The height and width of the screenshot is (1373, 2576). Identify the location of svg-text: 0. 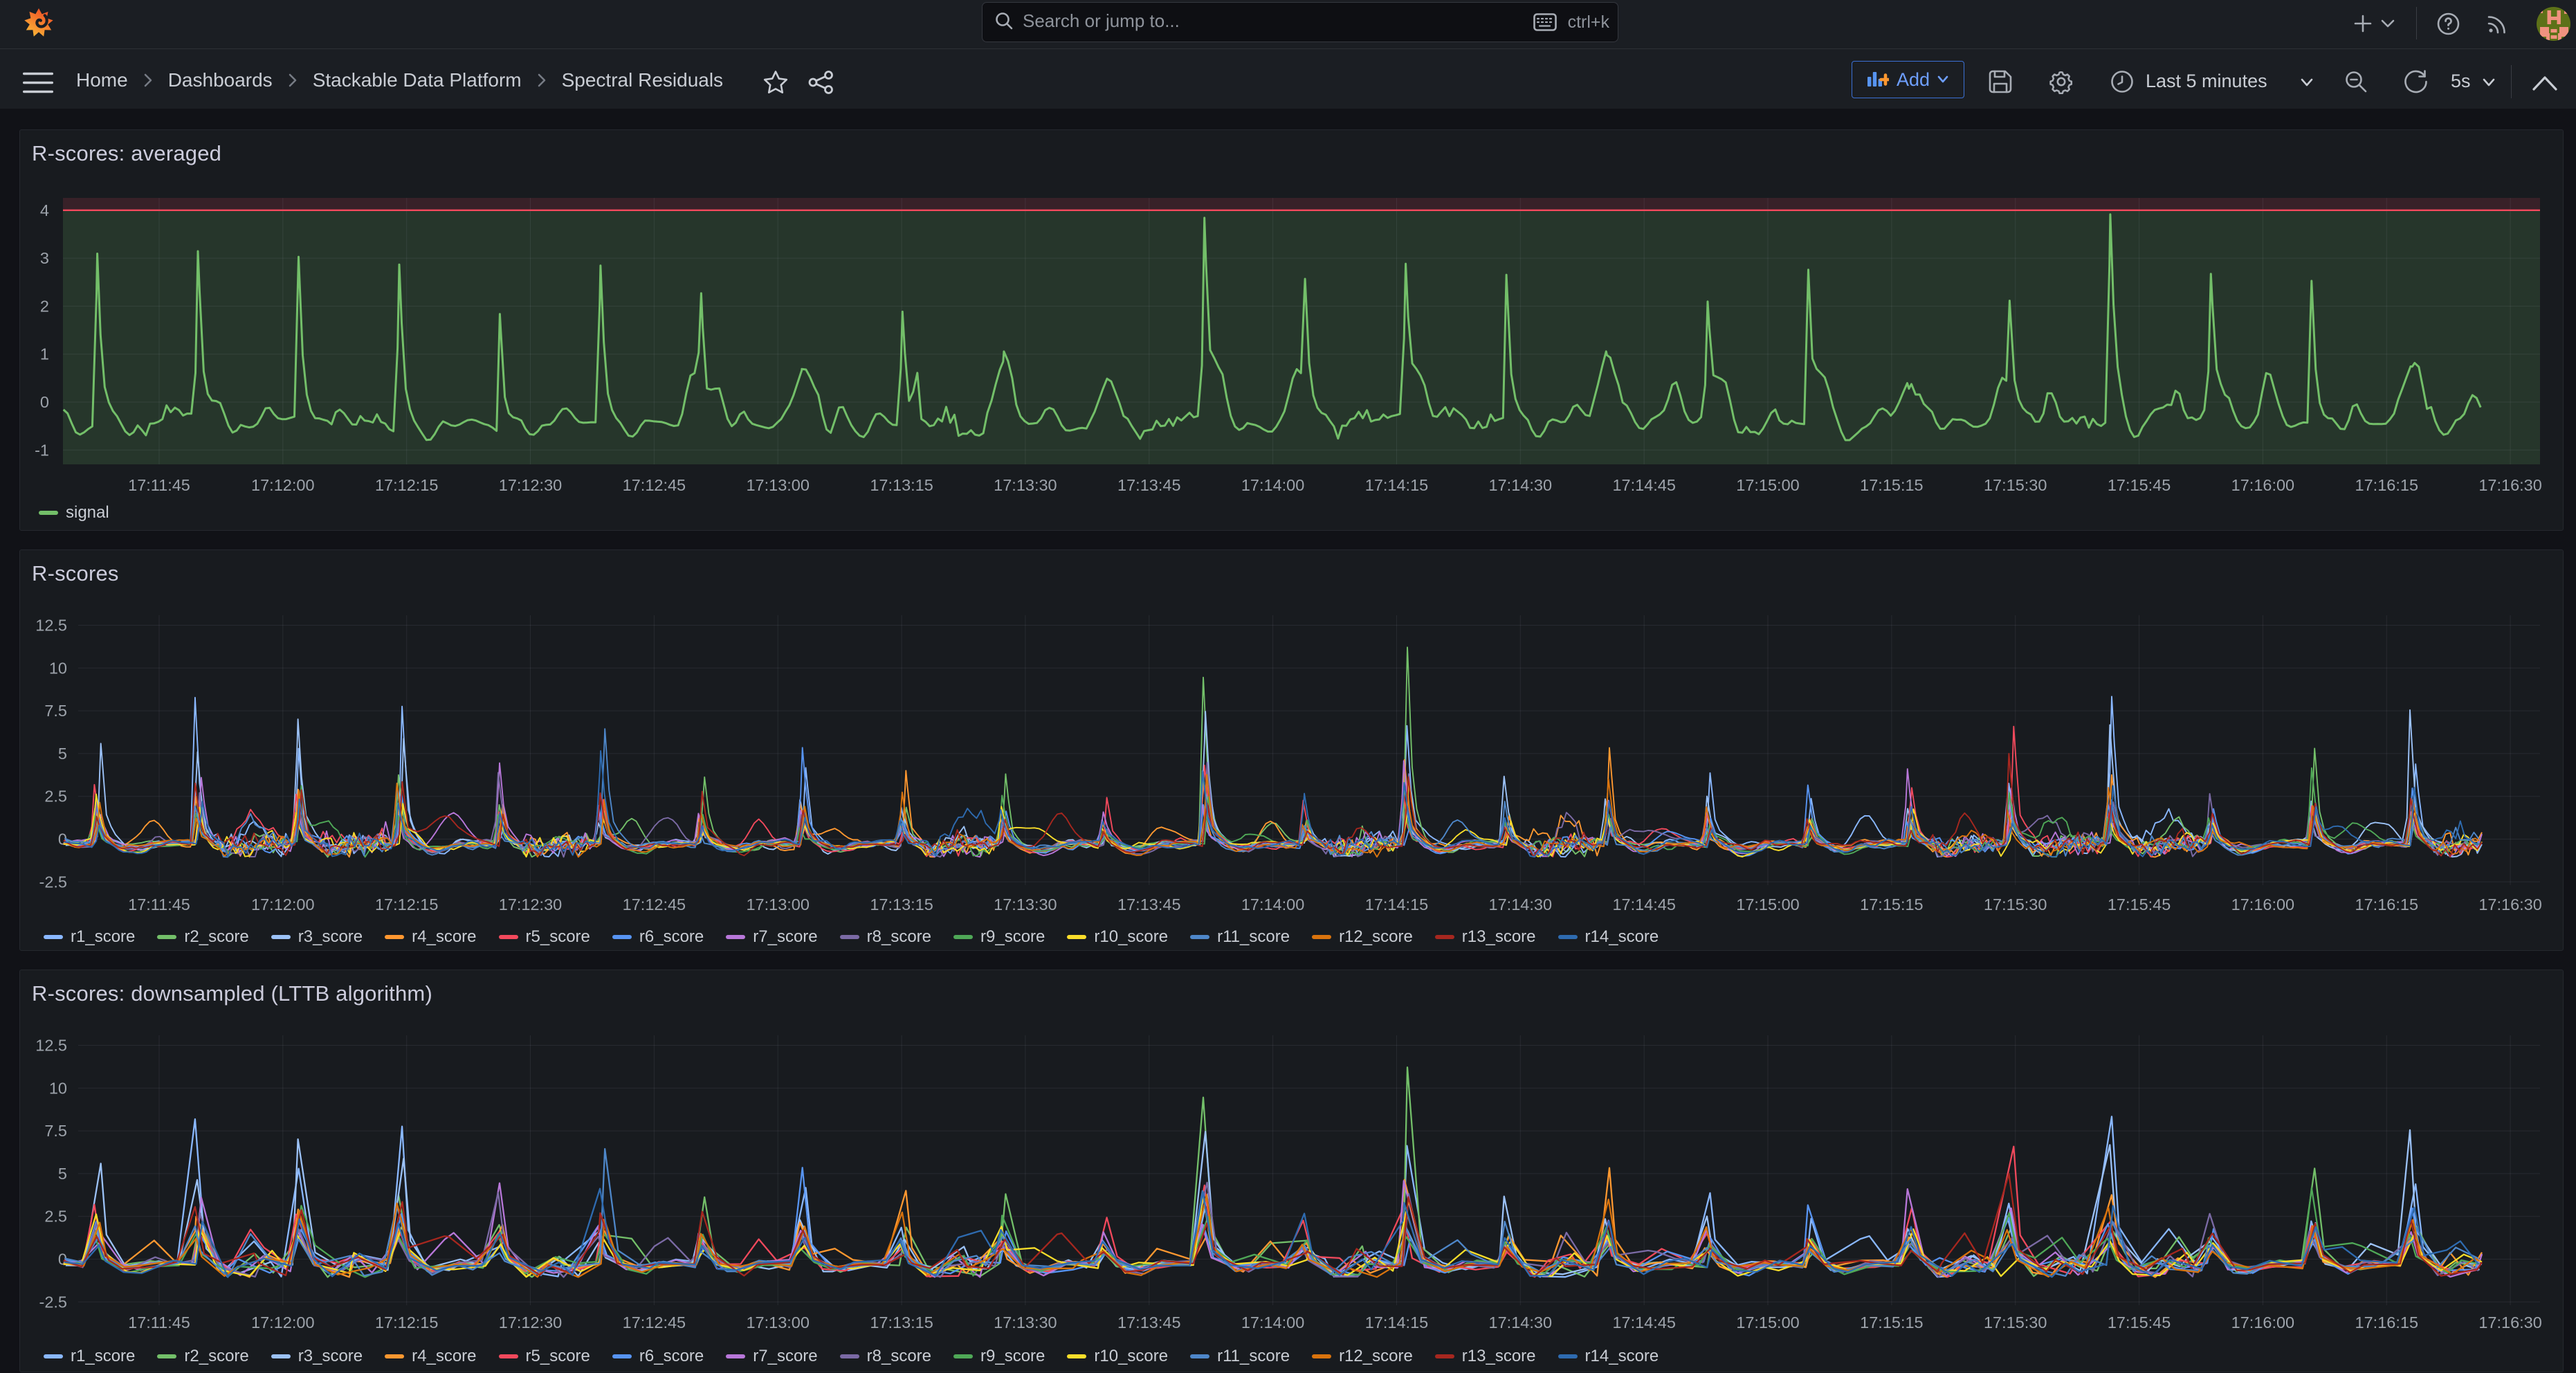
(45, 402).